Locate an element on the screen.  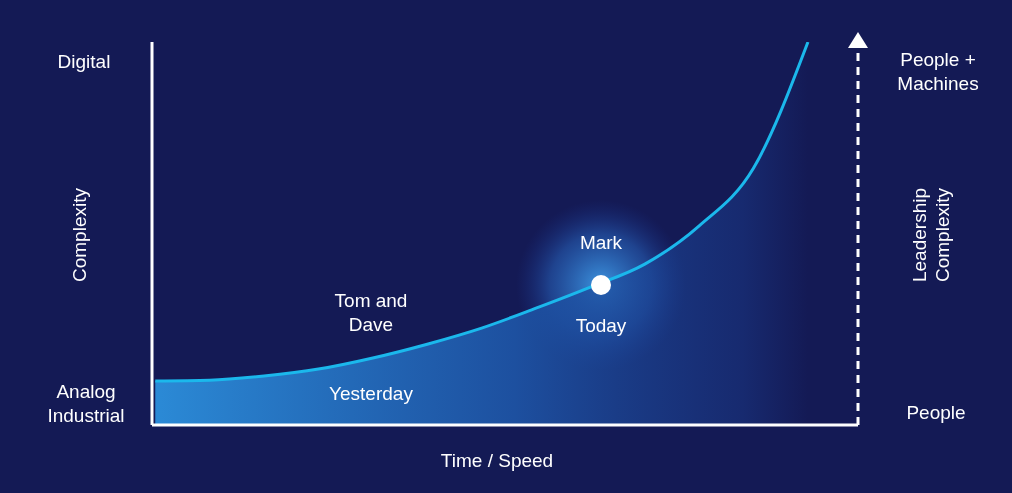
x-axis-title: Time / Speed is located at coordinates (497, 460).